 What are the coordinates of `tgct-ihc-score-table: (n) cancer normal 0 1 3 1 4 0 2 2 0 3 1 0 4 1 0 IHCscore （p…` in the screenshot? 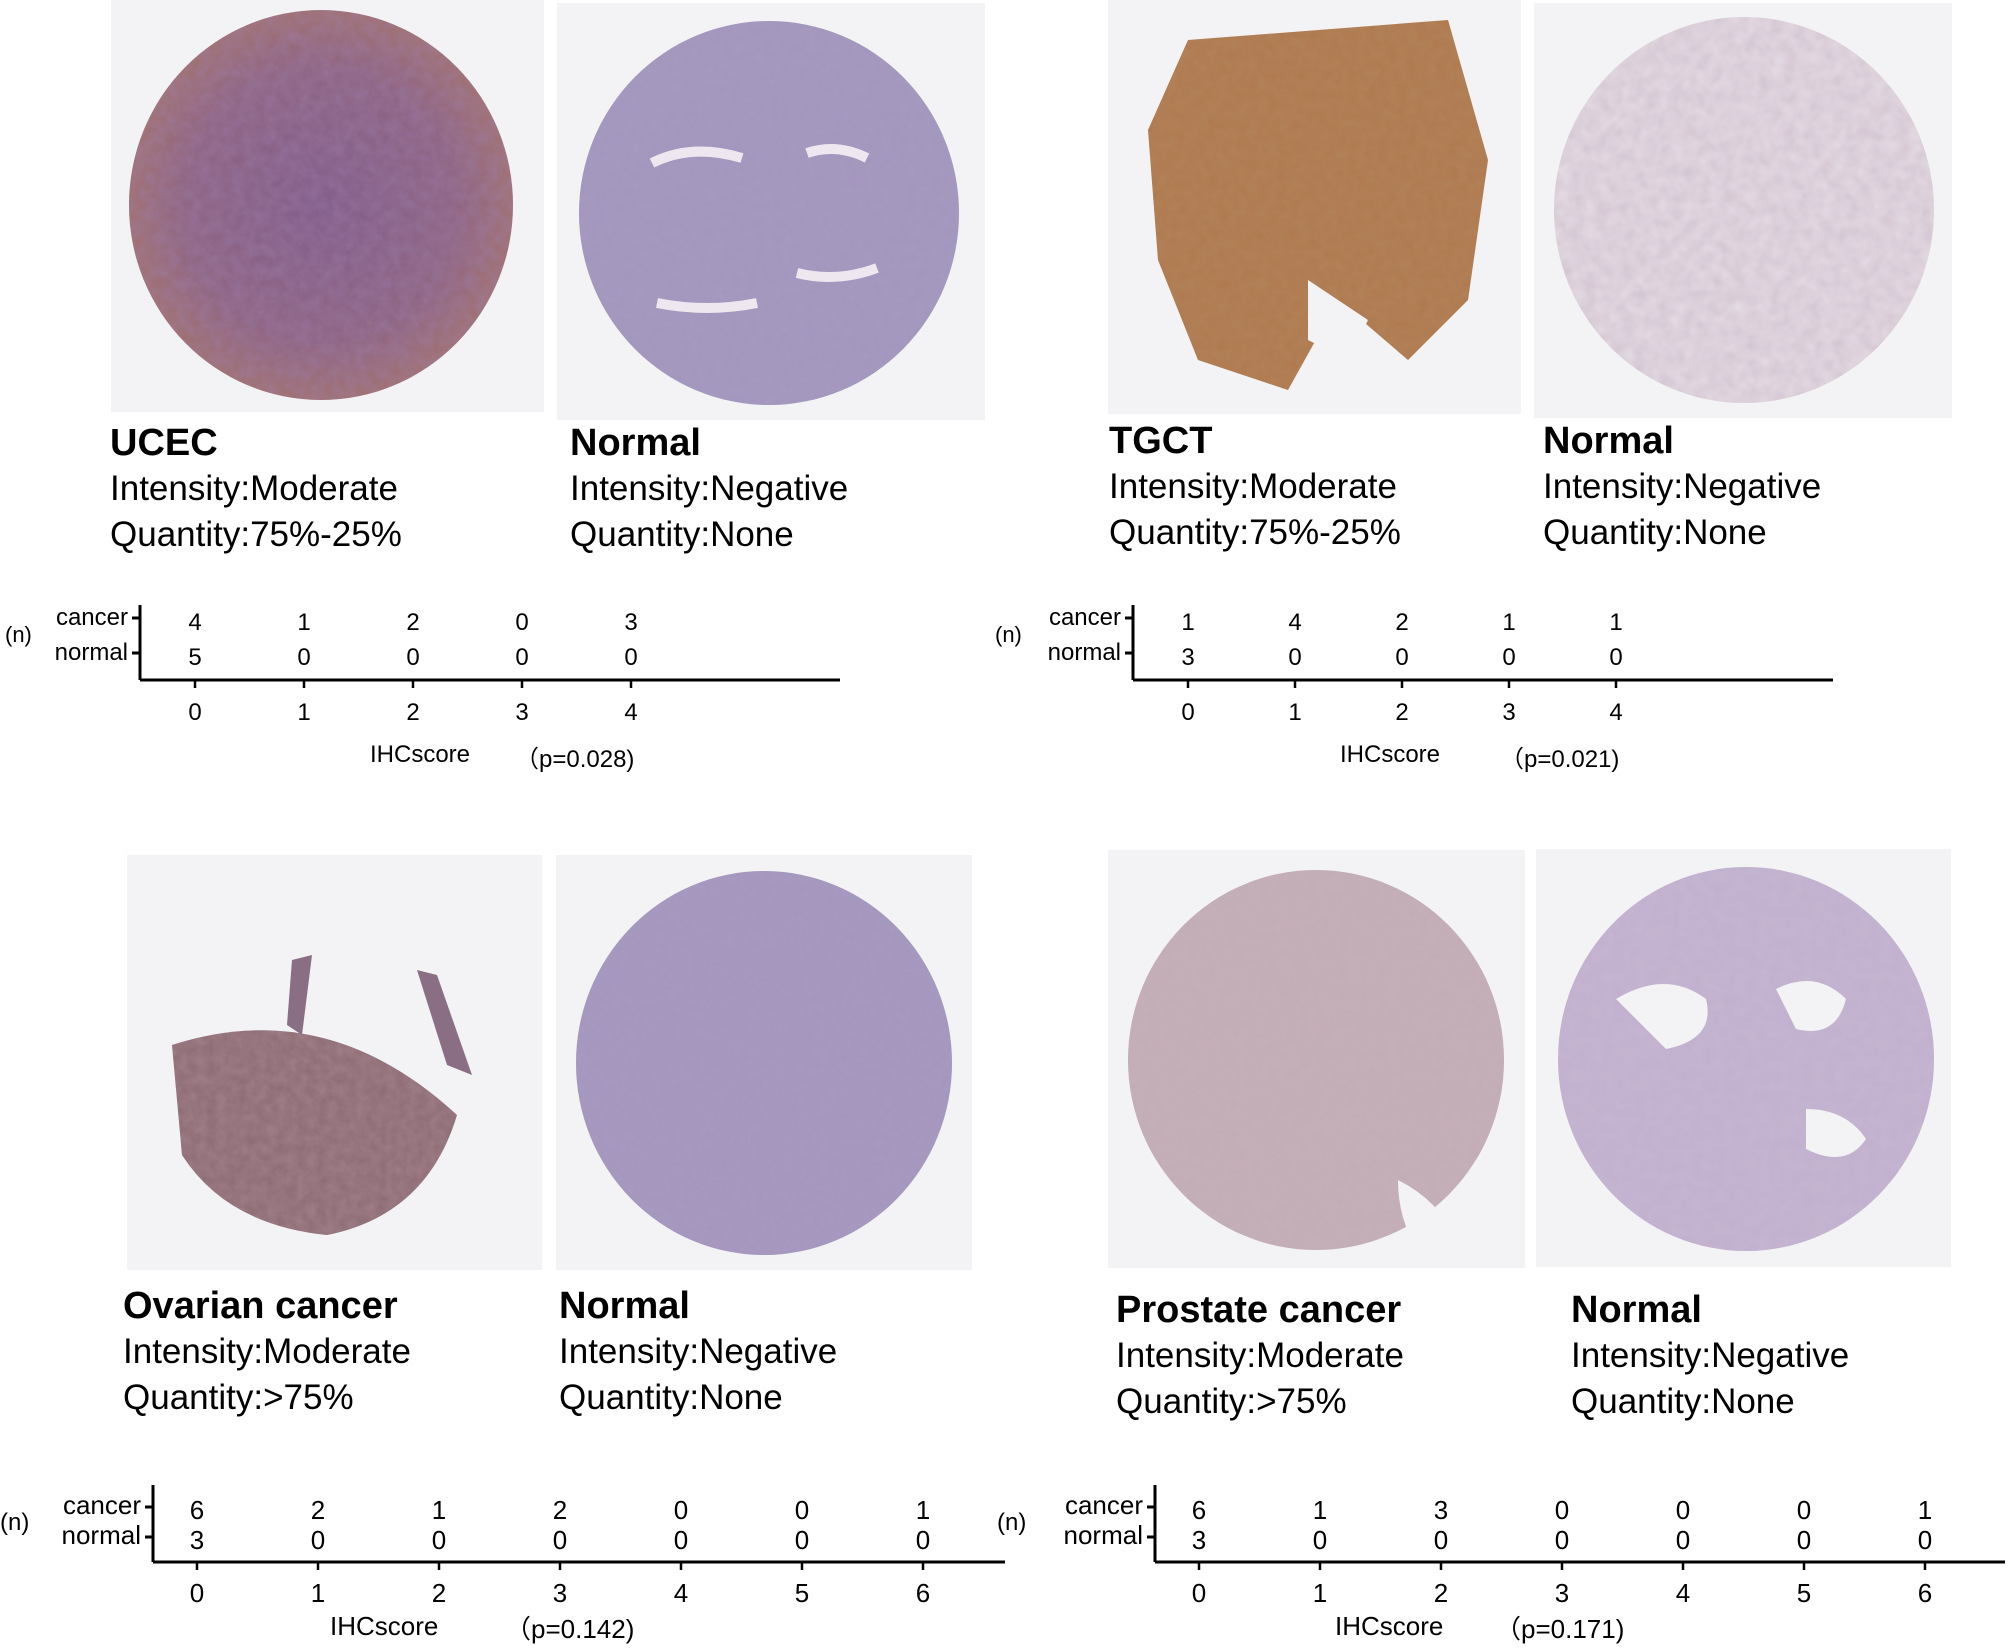 It's located at (1430, 690).